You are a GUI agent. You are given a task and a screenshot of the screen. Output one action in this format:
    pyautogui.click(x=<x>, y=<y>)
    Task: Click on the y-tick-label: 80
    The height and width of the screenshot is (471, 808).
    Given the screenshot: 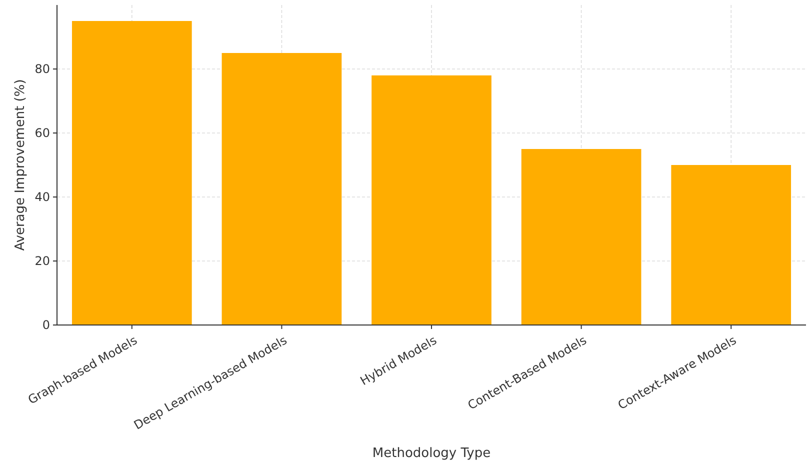 What is the action you would take?
    pyautogui.click(x=42, y=69)
    